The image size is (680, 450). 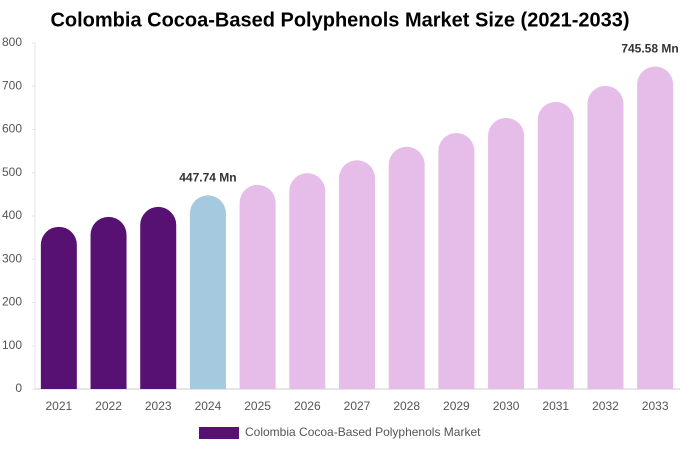 I want to click on x-tick-label: 2032, so click(x=605, y=406).